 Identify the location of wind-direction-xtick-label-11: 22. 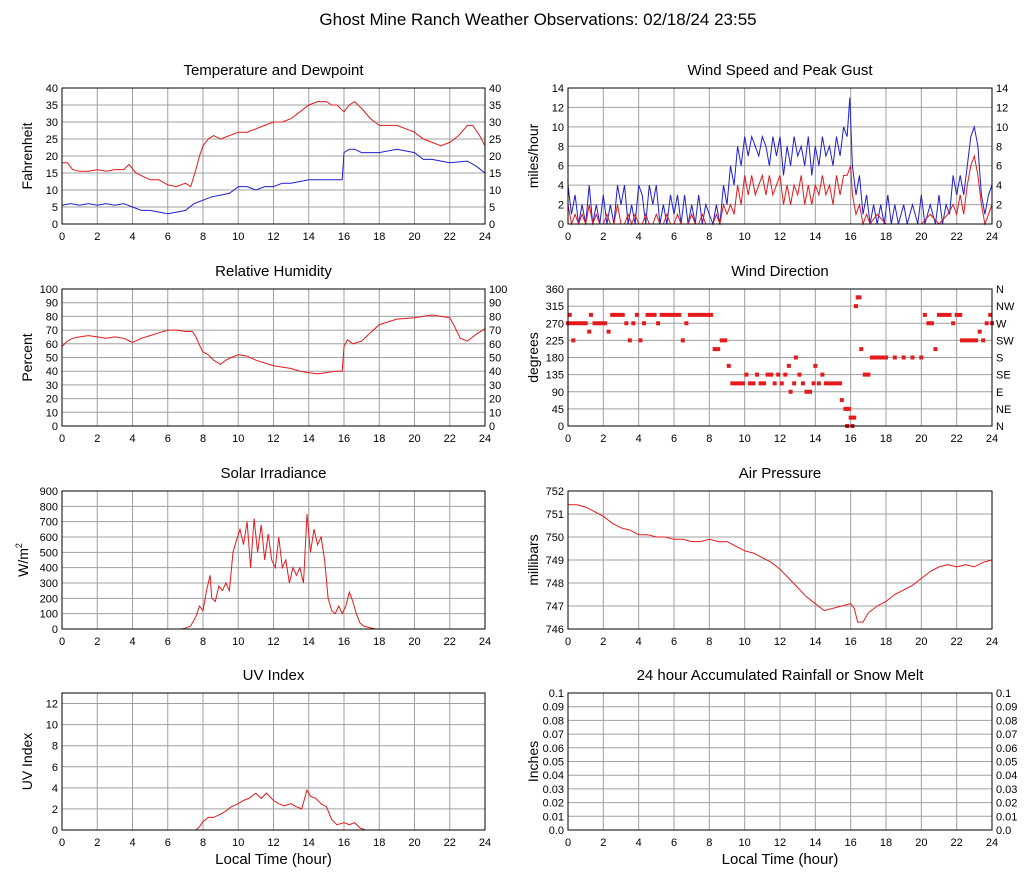
(957, 439).